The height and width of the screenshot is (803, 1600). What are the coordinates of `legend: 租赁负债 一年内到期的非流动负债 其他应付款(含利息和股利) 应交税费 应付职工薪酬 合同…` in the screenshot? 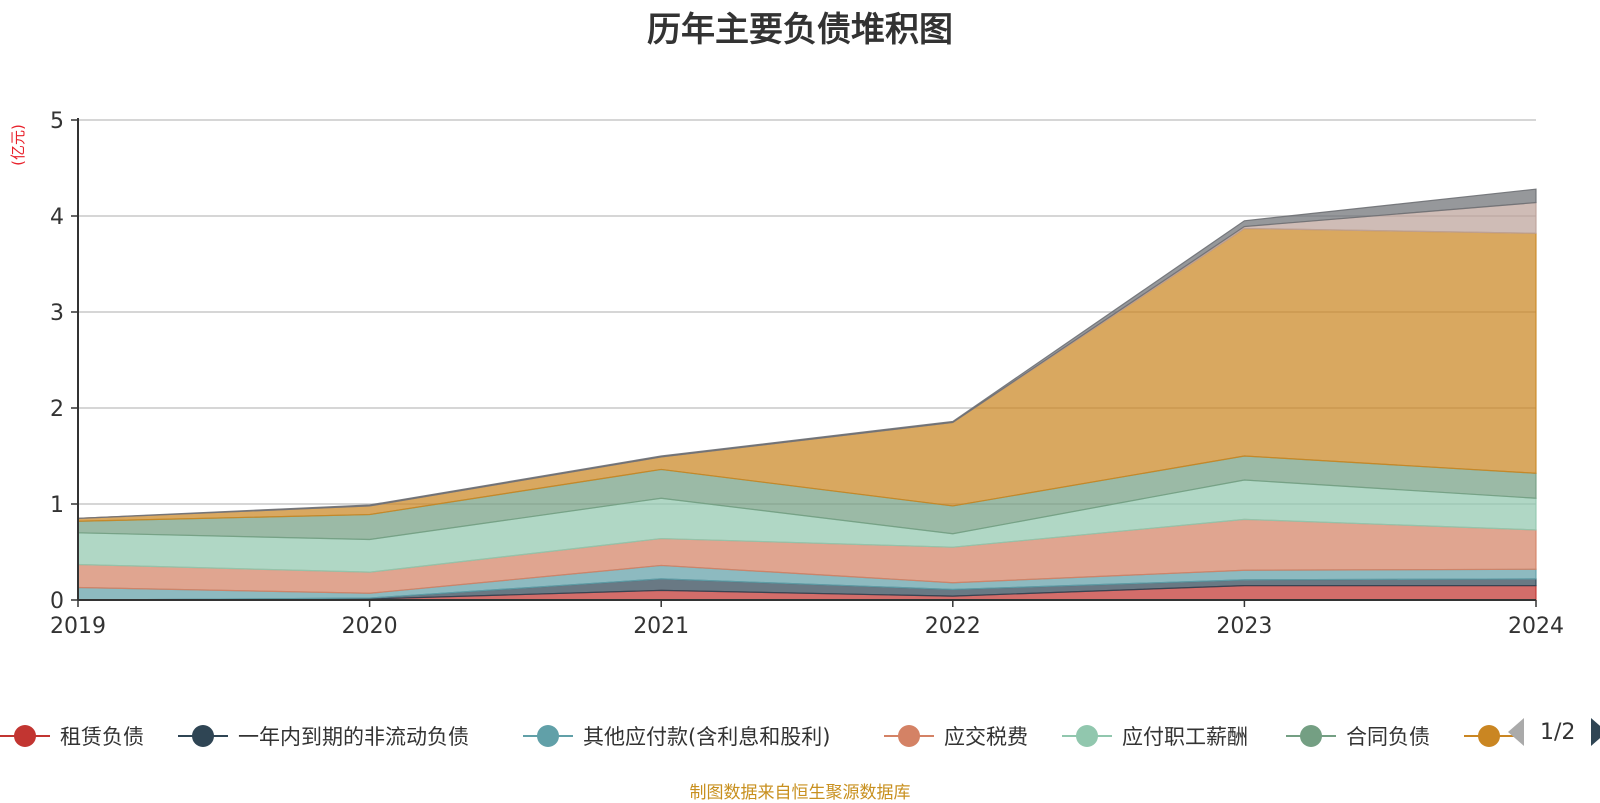 It's located at (800, 736).